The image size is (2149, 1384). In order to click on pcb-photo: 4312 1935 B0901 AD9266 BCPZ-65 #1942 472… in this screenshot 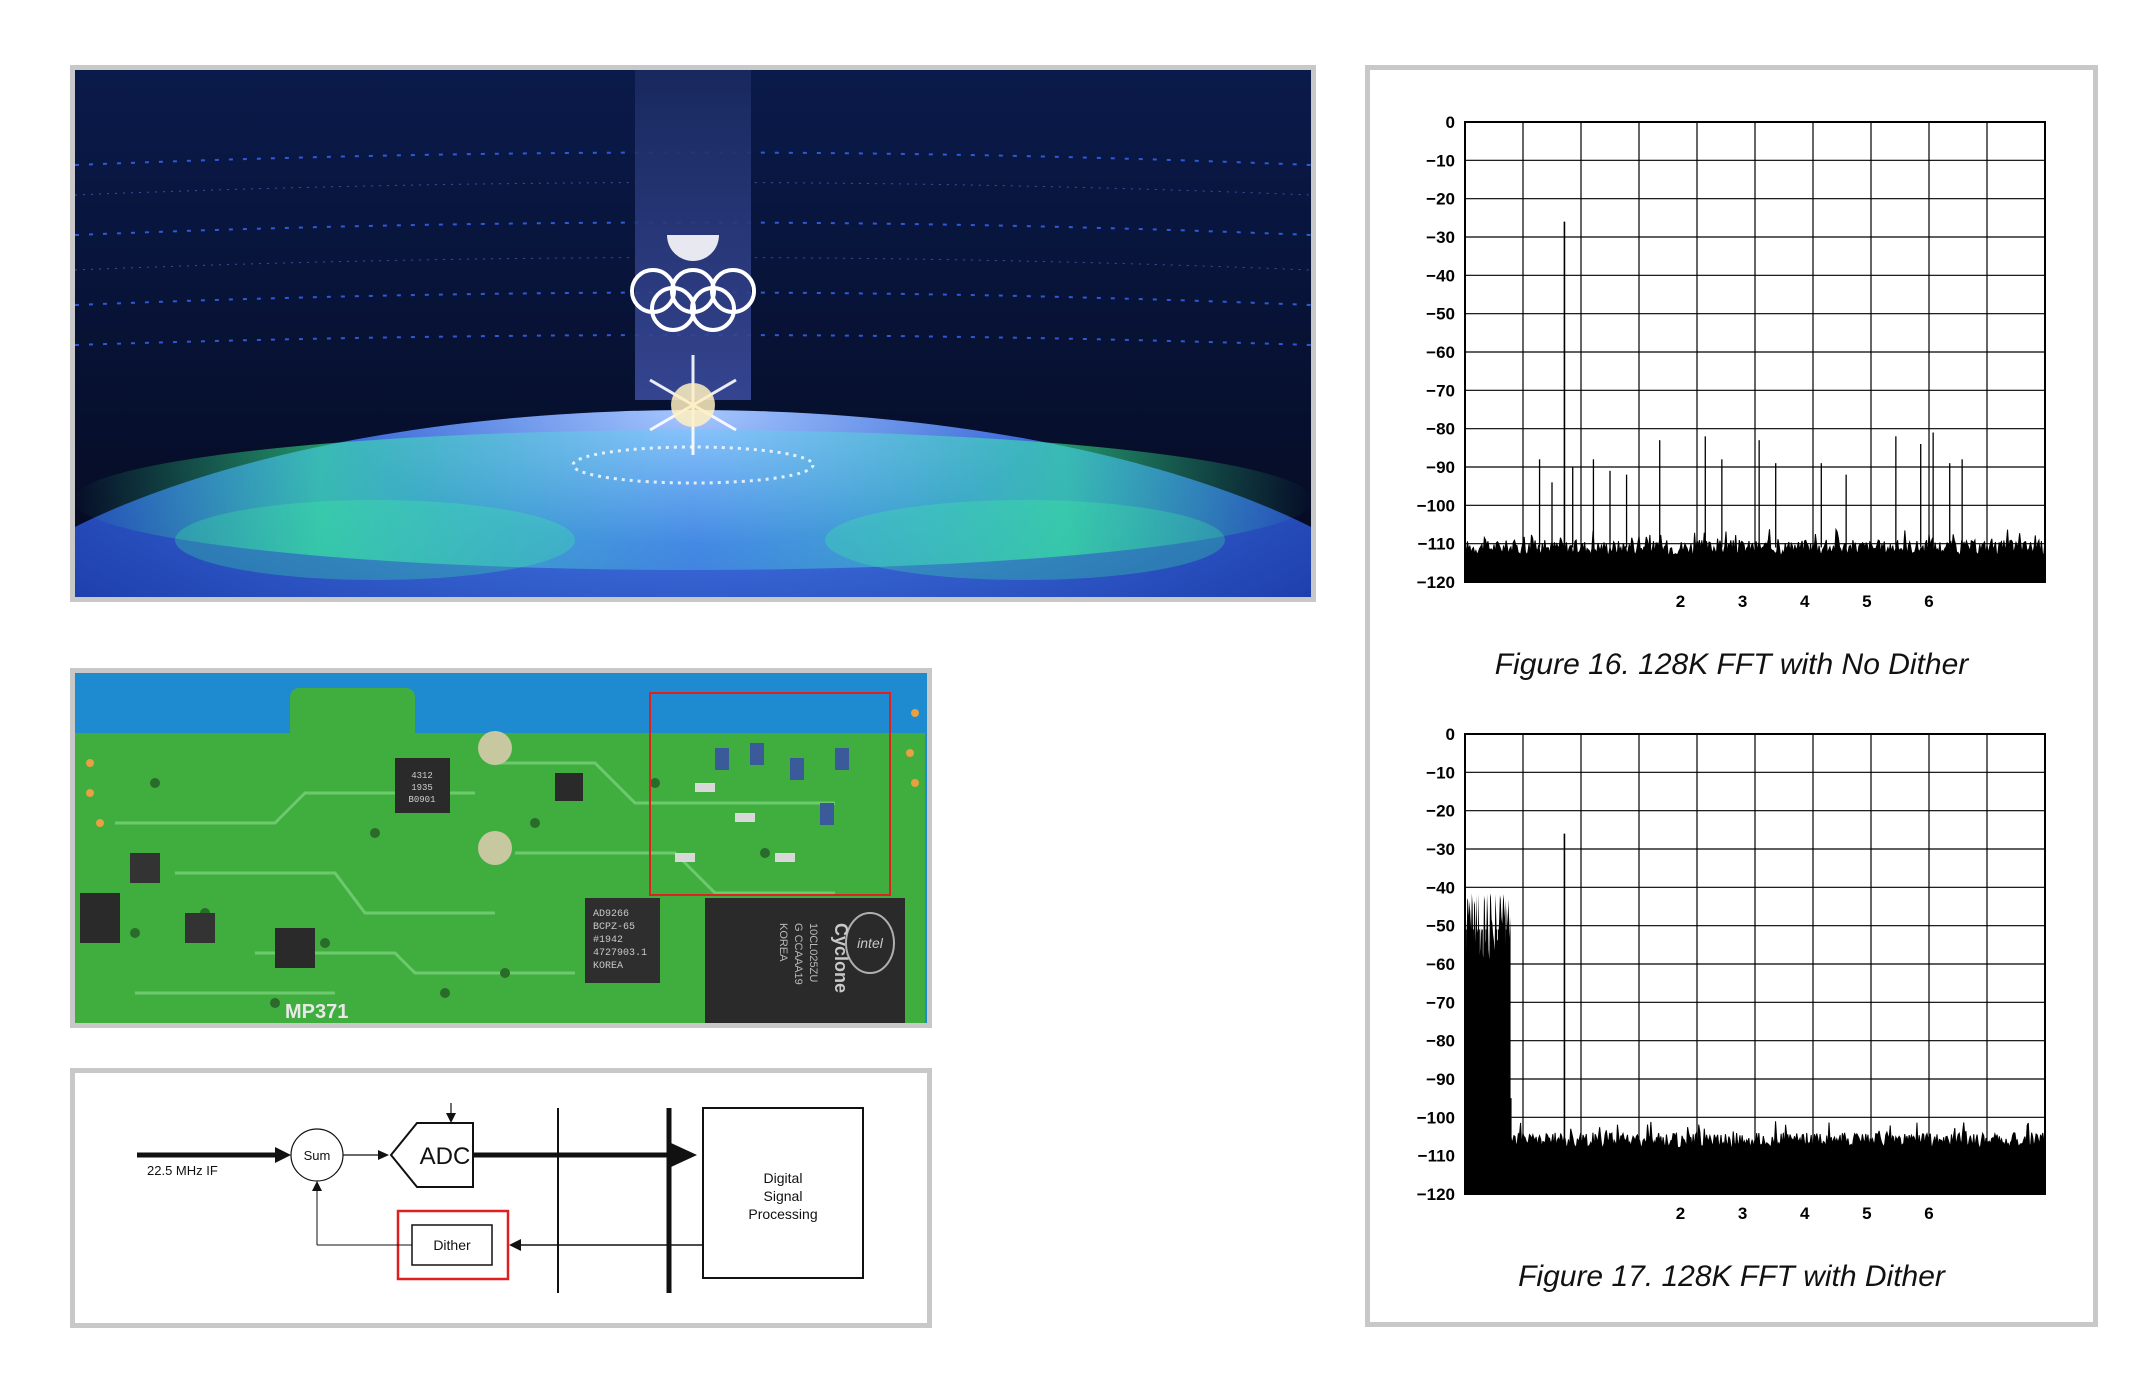, I will do `click(501, 848)`.